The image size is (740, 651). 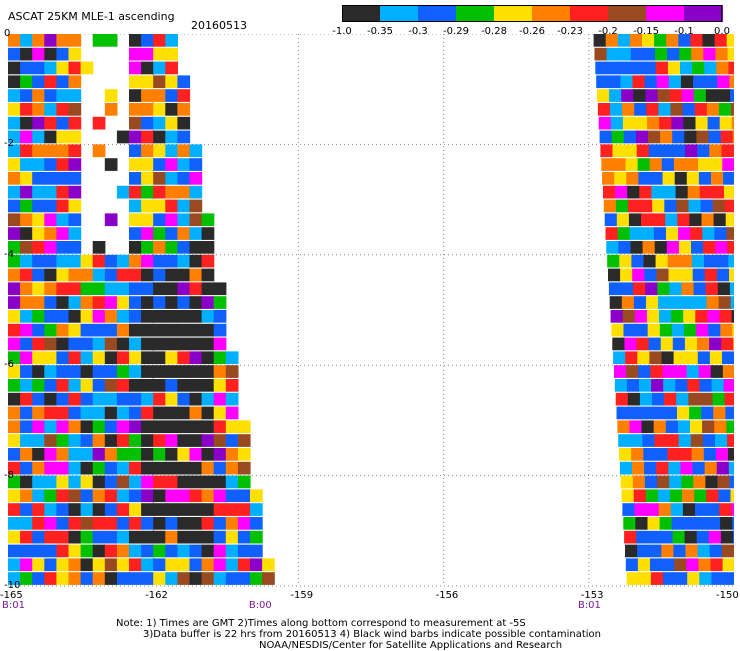 What do you see at coordinates (456, 31) in the screenshot?
I see `colorbar-tick-label: -0.29` at bounding box center [456, 31].